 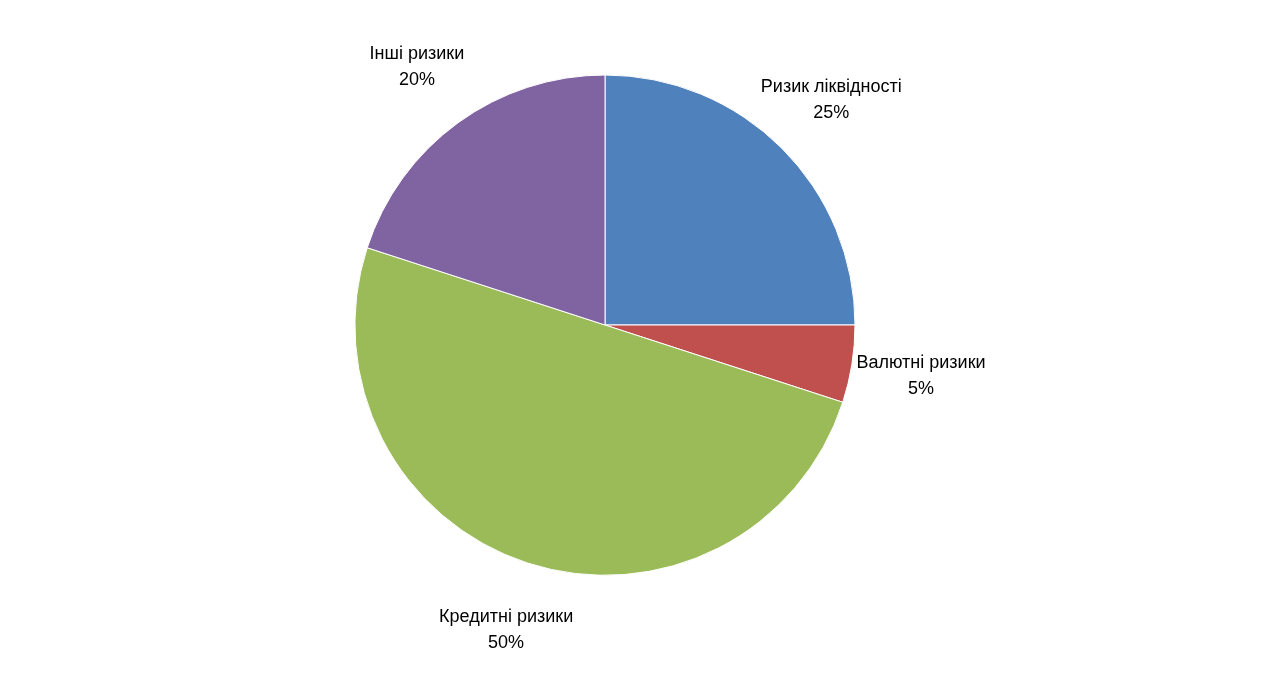 What do you see at coordinates (506, 616) in the screenshot?
I see `slice-label: Кредитні ризики` at bounding box center [506, 616].